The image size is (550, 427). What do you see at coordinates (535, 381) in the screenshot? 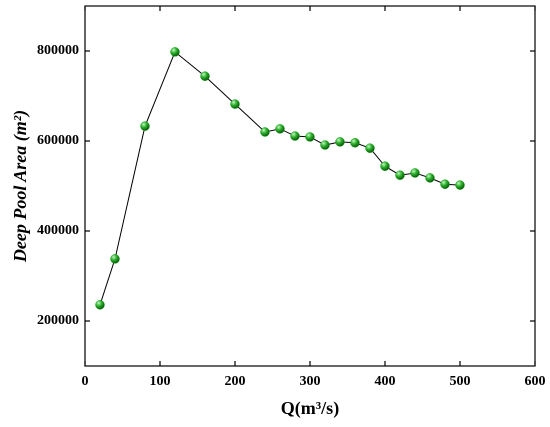
I see `x-tick-label: 600` at bounding box center [535, 381].